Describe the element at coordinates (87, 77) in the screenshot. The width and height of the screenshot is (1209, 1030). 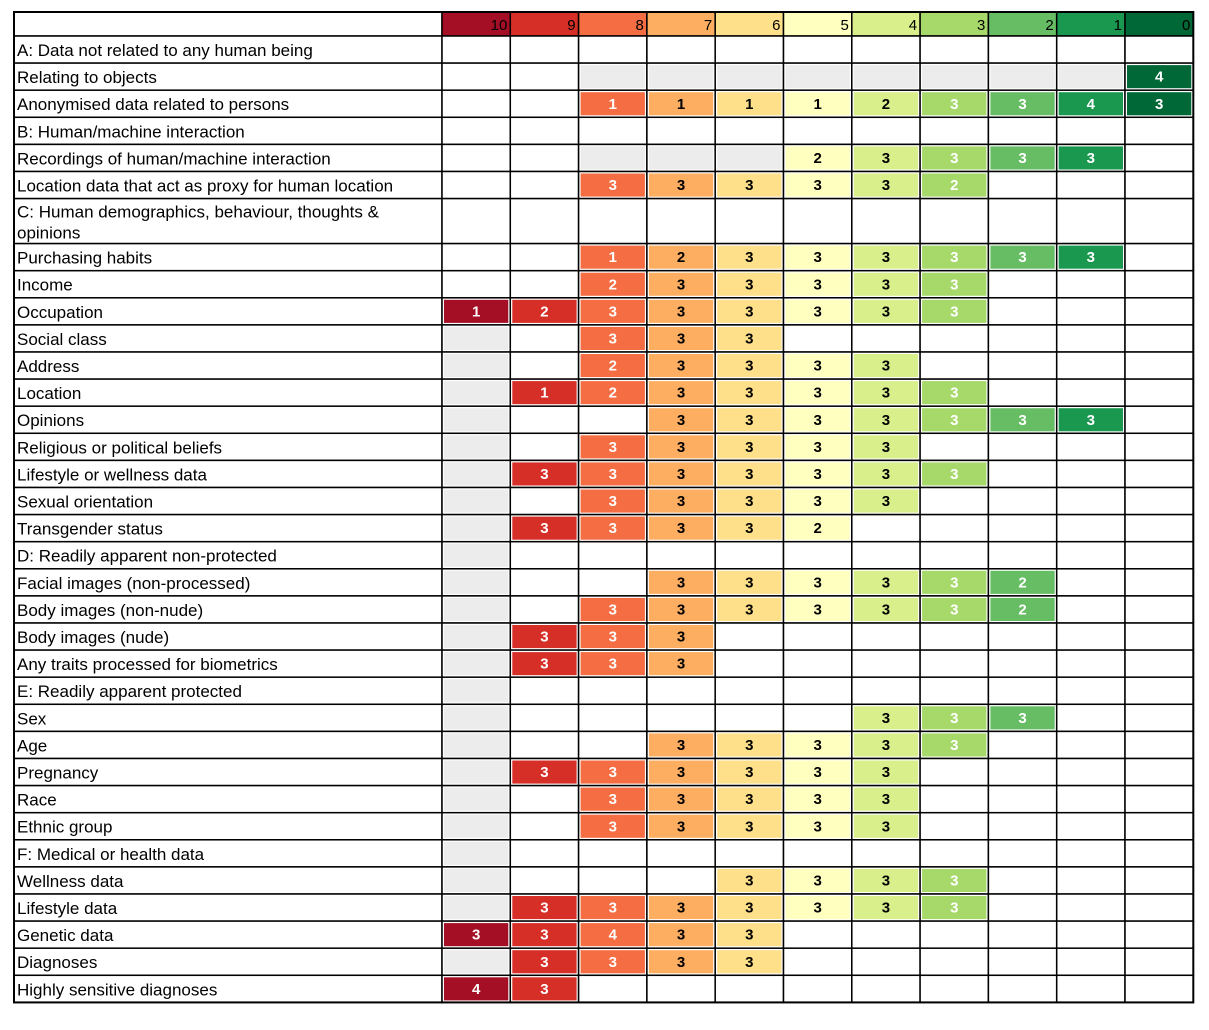
I see `row-label: Relating to objects` at that location.